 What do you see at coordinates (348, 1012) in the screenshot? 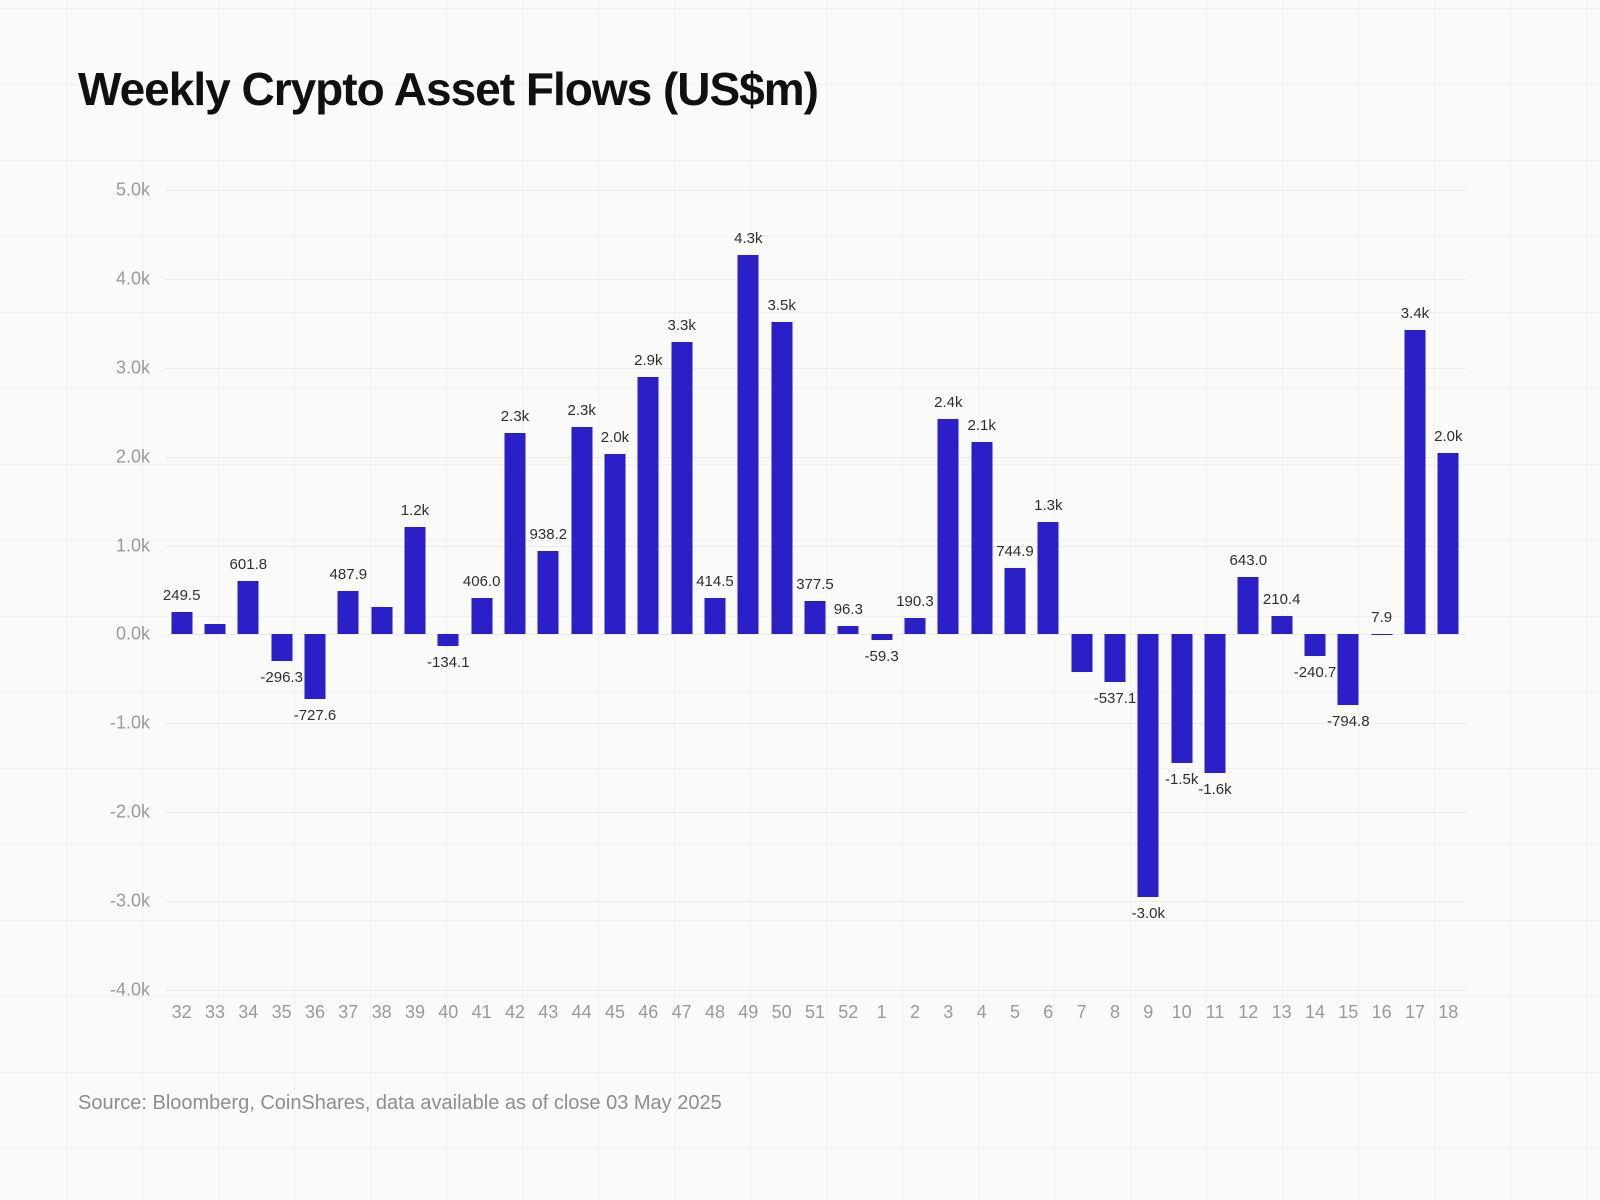
I see `x-axis-tick-label: 37` at bounding box center [348, 1012].